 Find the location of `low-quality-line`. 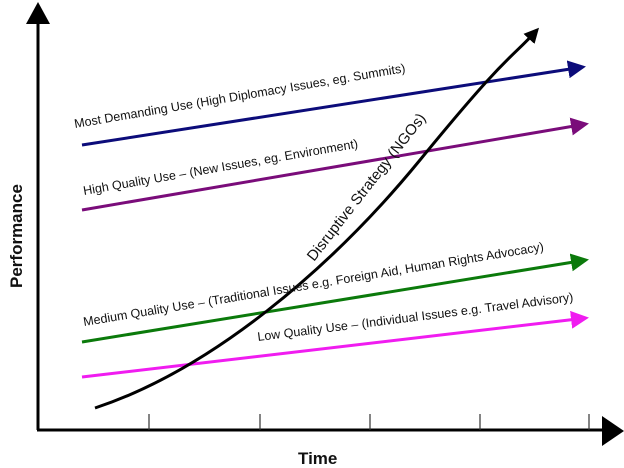

low-quality-line is located at coordinates (335, 344).